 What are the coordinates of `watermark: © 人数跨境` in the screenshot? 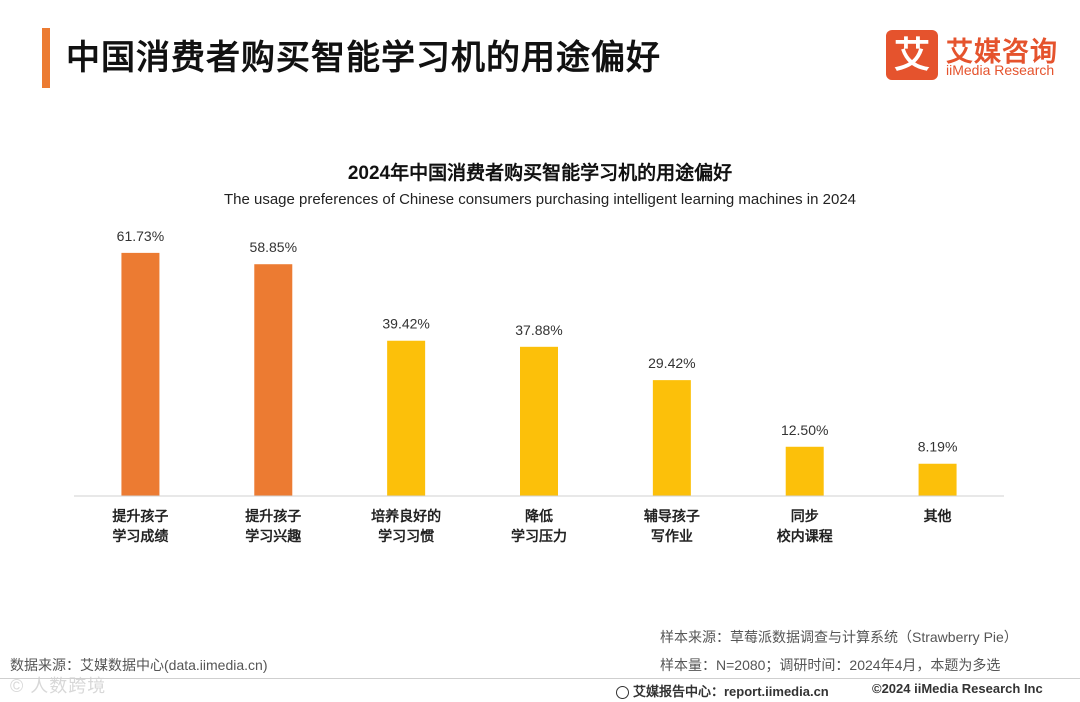 It's located at (58, 686).